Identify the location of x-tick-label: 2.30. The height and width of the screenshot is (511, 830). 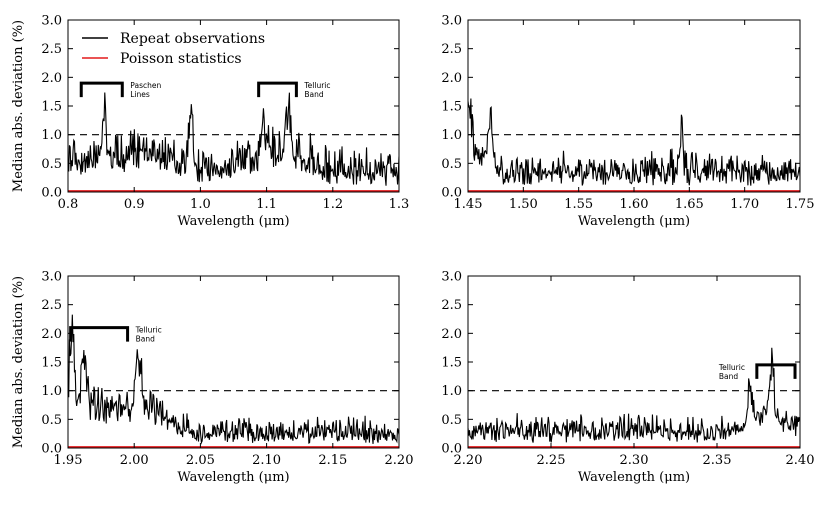
(634, 460).